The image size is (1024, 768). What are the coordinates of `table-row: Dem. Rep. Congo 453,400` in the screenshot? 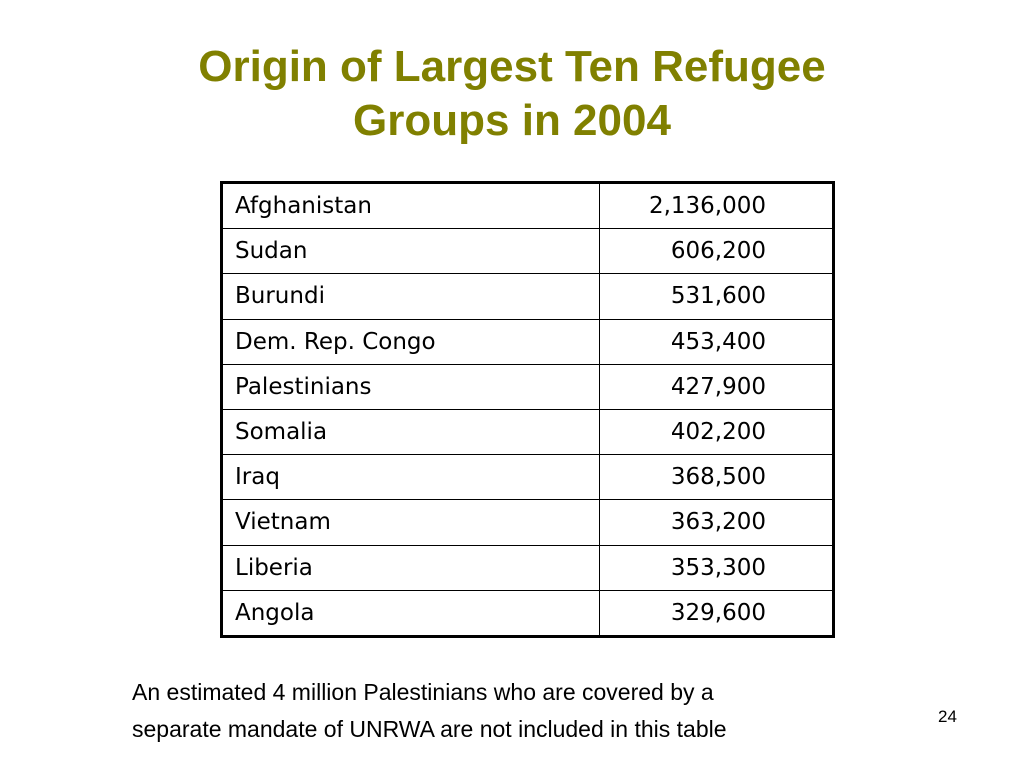 It's located at (527, 341).